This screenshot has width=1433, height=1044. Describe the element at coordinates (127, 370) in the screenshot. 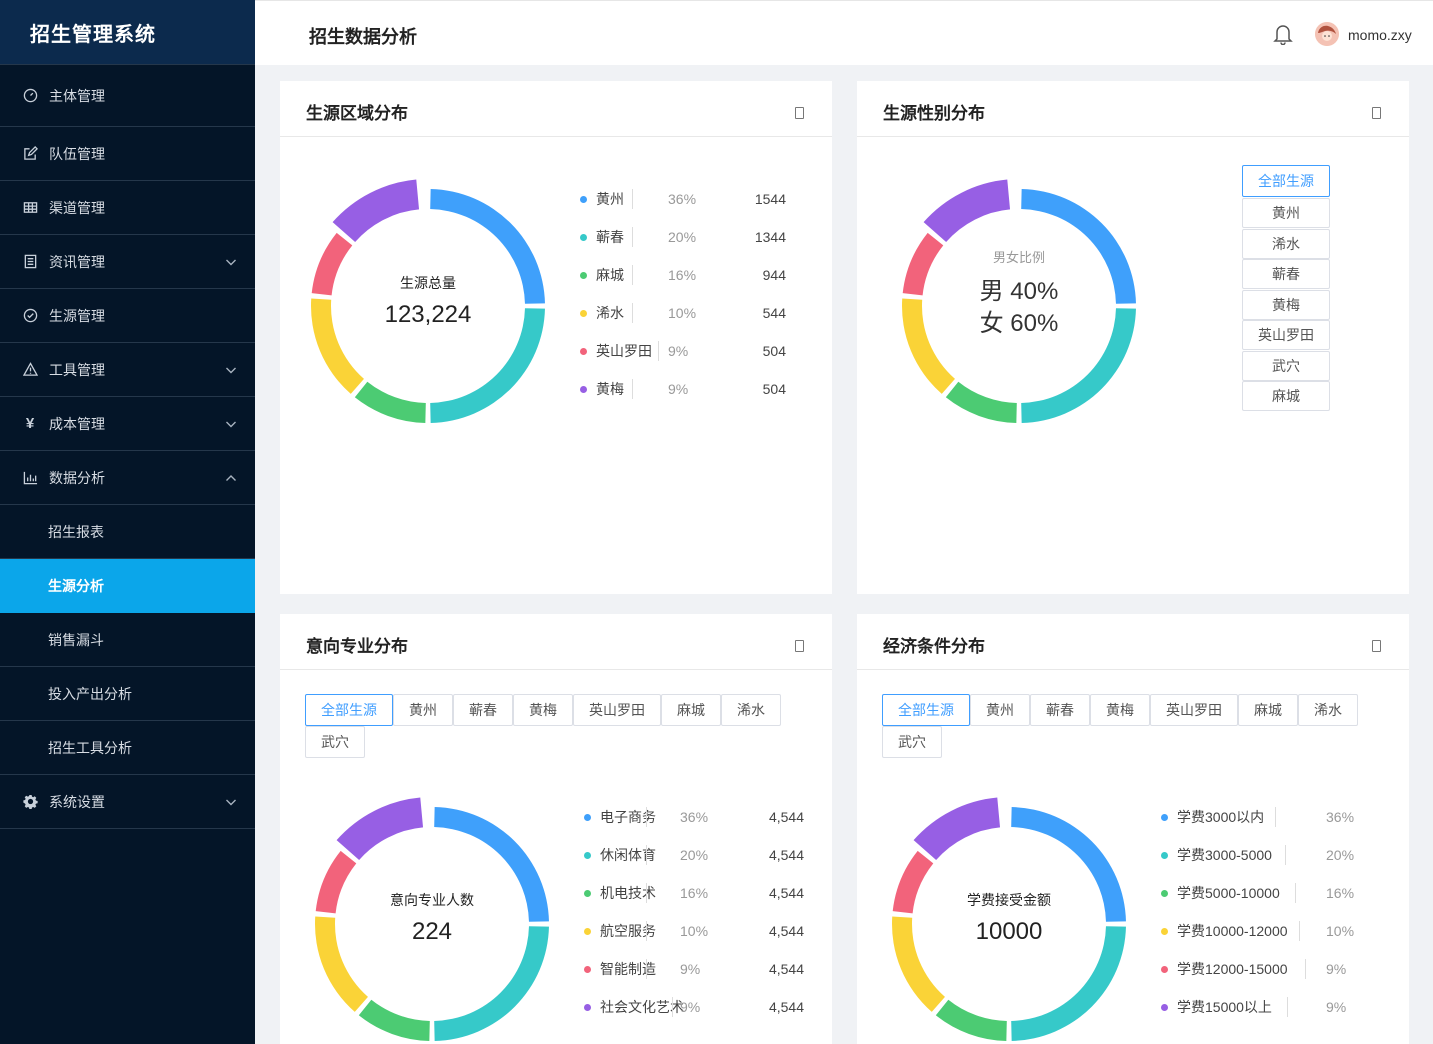

I see `sidebar-item-tools: 工具管理` at that location.